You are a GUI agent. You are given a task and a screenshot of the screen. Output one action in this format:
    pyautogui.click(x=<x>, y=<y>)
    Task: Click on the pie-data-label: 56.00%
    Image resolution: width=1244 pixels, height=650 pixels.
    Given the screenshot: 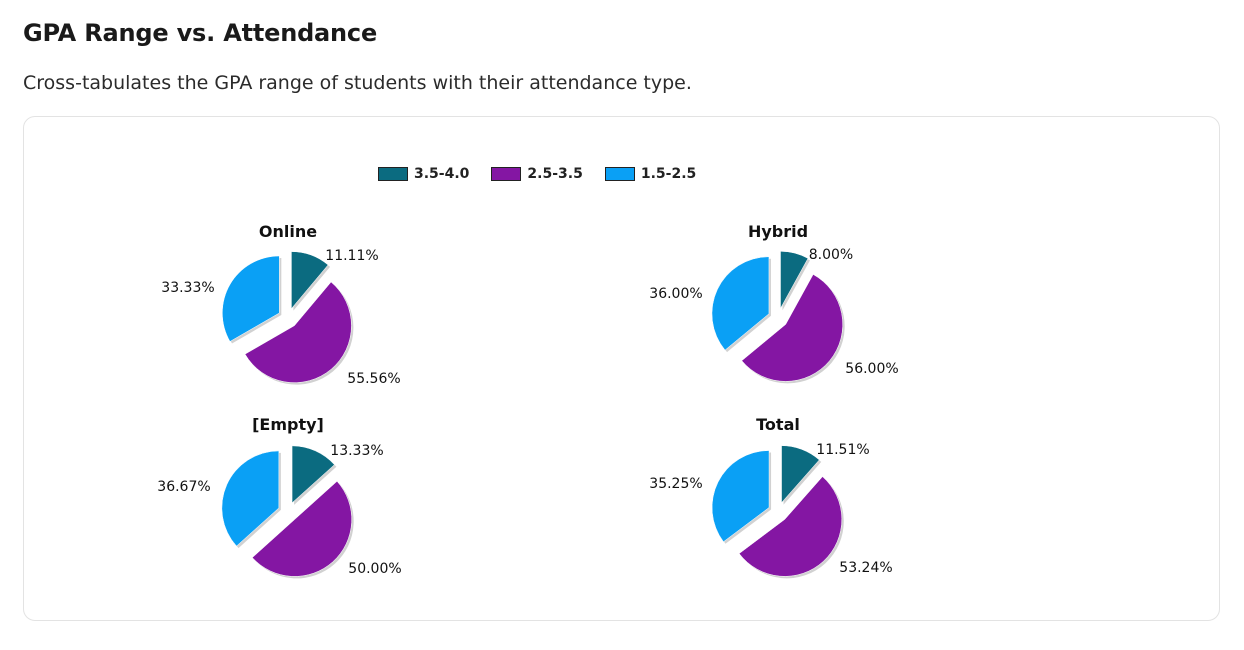 What is the action you would take?
    pyautogui.click(x=871, y=369)
    